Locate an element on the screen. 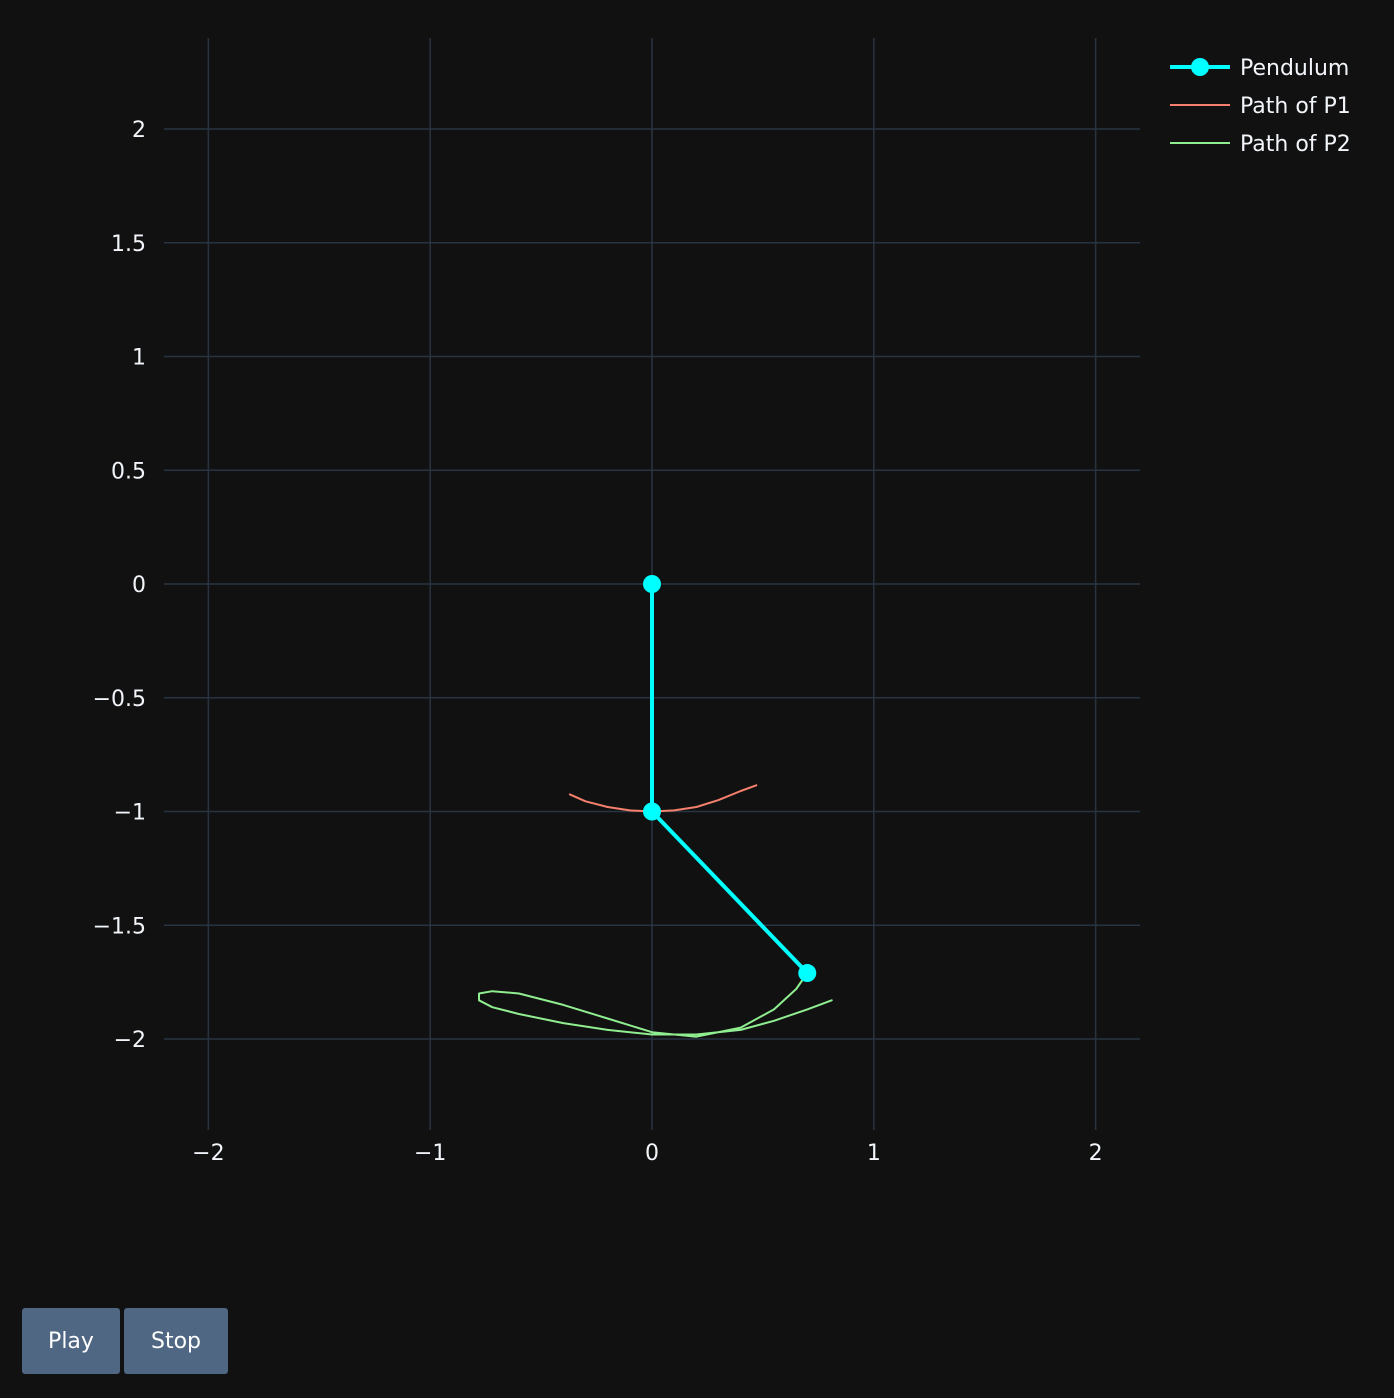 The width and height of the screenshot is (1394, 1398). y-tick-label: −2 is located at coordinates (130, 1040).